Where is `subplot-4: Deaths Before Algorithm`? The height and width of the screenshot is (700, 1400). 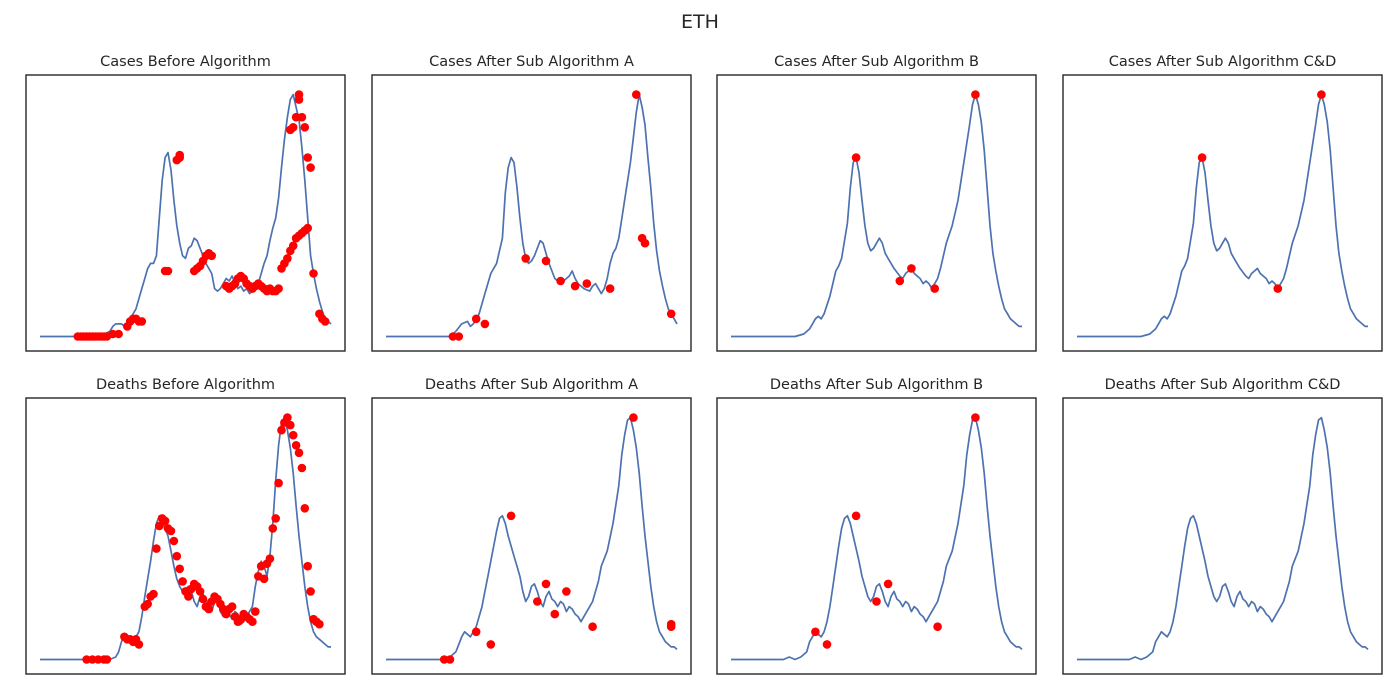 subplot-4: Deaths Before Algorithm is located at coordinates (185, 526).